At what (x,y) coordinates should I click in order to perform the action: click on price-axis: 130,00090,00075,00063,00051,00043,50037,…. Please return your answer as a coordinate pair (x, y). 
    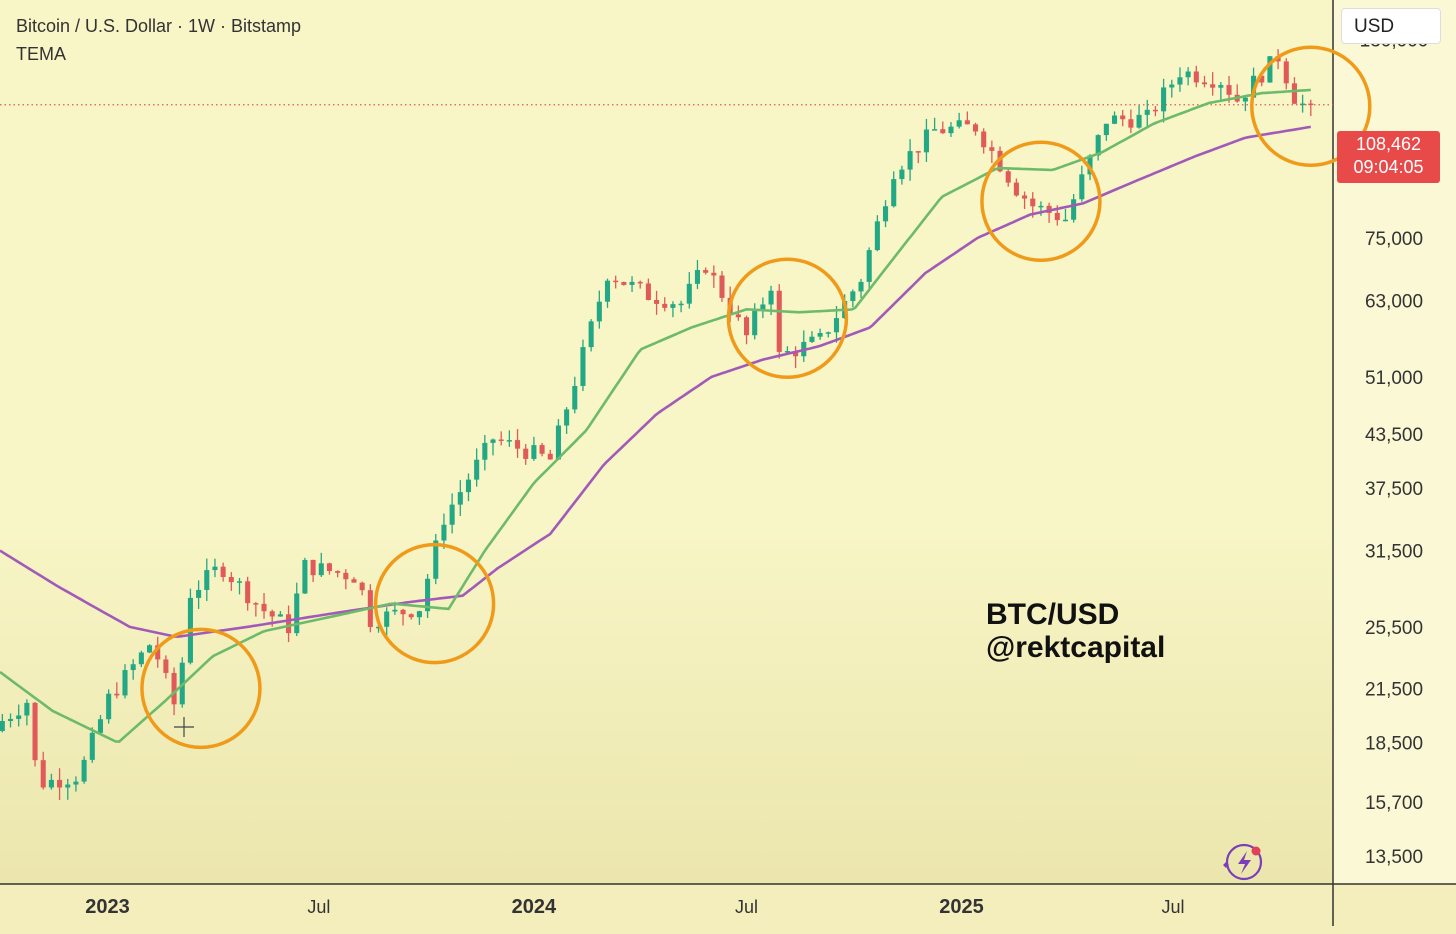
    Looking at the image, I should click on (1394, 449).